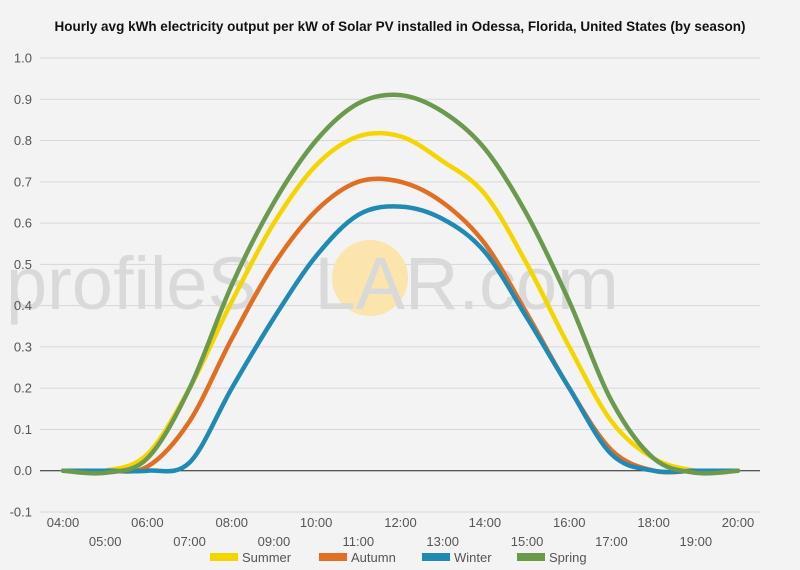  I want to click on x-tick-label: 16:00, so click(569, 522).